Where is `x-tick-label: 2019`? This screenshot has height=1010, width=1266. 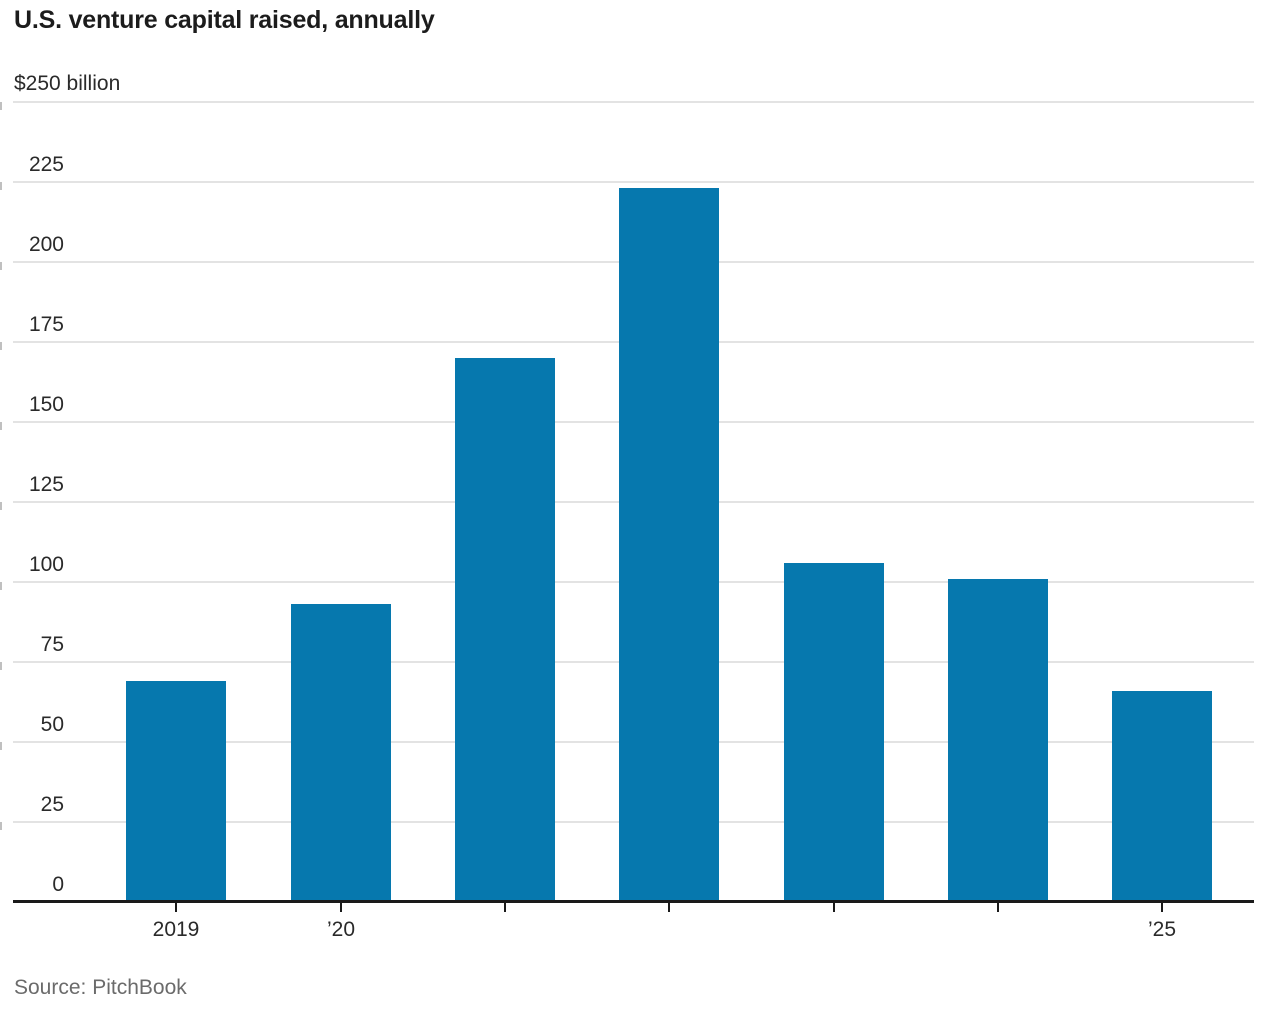 x-tick-label: 2019 is located at coordinates (176, 929).